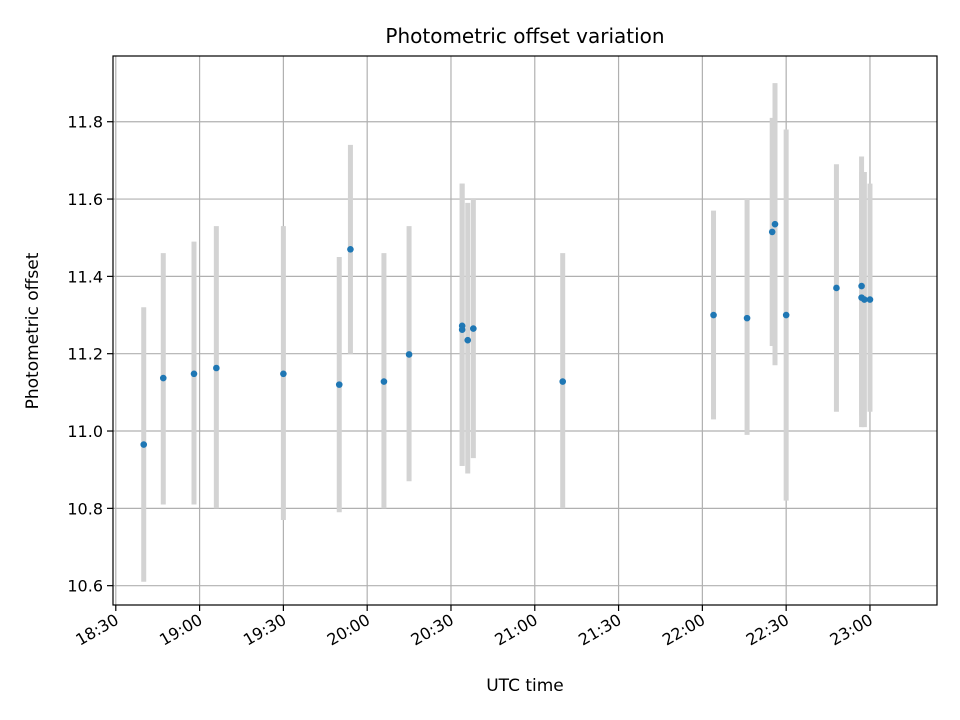 The image size is (960, 720). Describe the element at coordinates (525, 686) in the screenshot. I see `x-axis-title: UTC time` at that location.